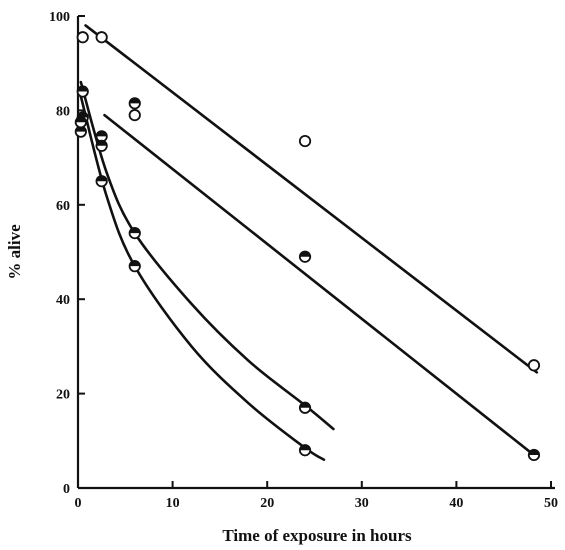  Describe the element at coordinates (362, 503) in the screenshot. I see `x-tick-label: 30` at that location.